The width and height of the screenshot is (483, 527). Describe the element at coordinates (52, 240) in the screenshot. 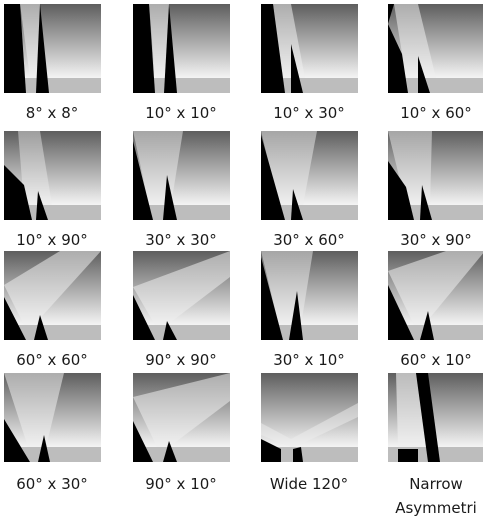

I see `beam-label: 10° x 90°` at that location.